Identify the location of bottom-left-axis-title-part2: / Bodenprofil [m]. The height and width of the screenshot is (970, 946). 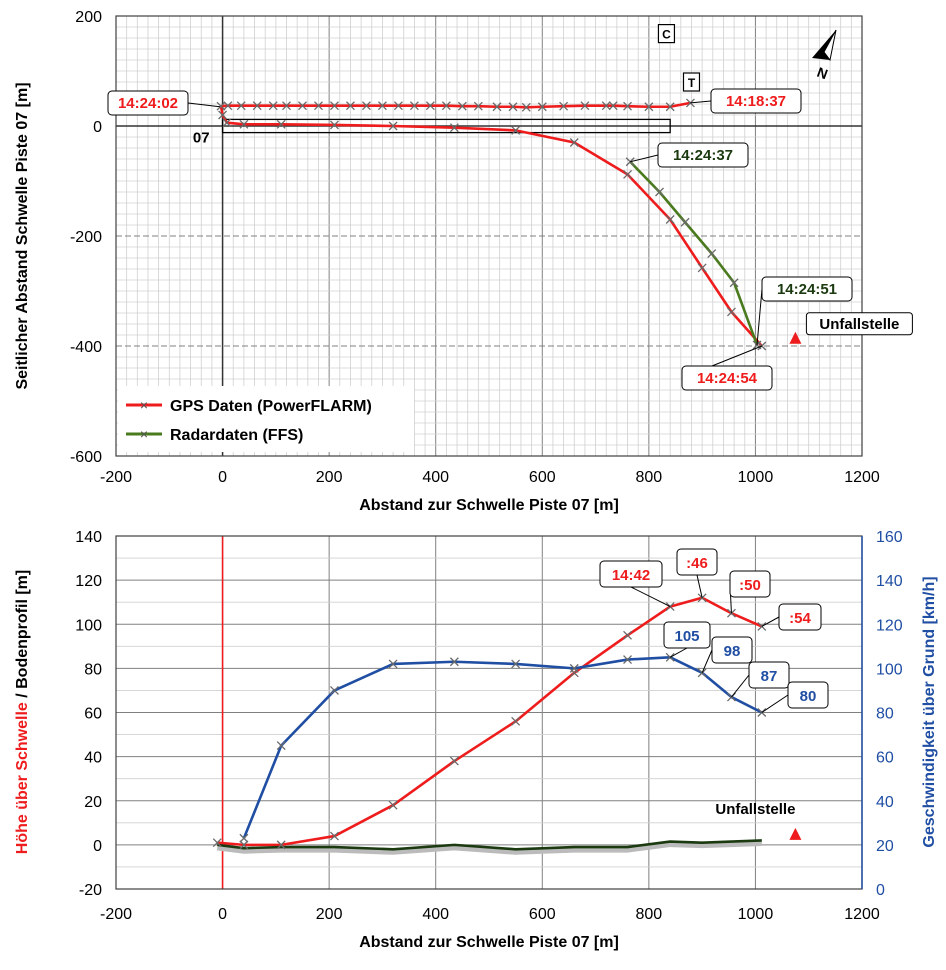
(22, 636).